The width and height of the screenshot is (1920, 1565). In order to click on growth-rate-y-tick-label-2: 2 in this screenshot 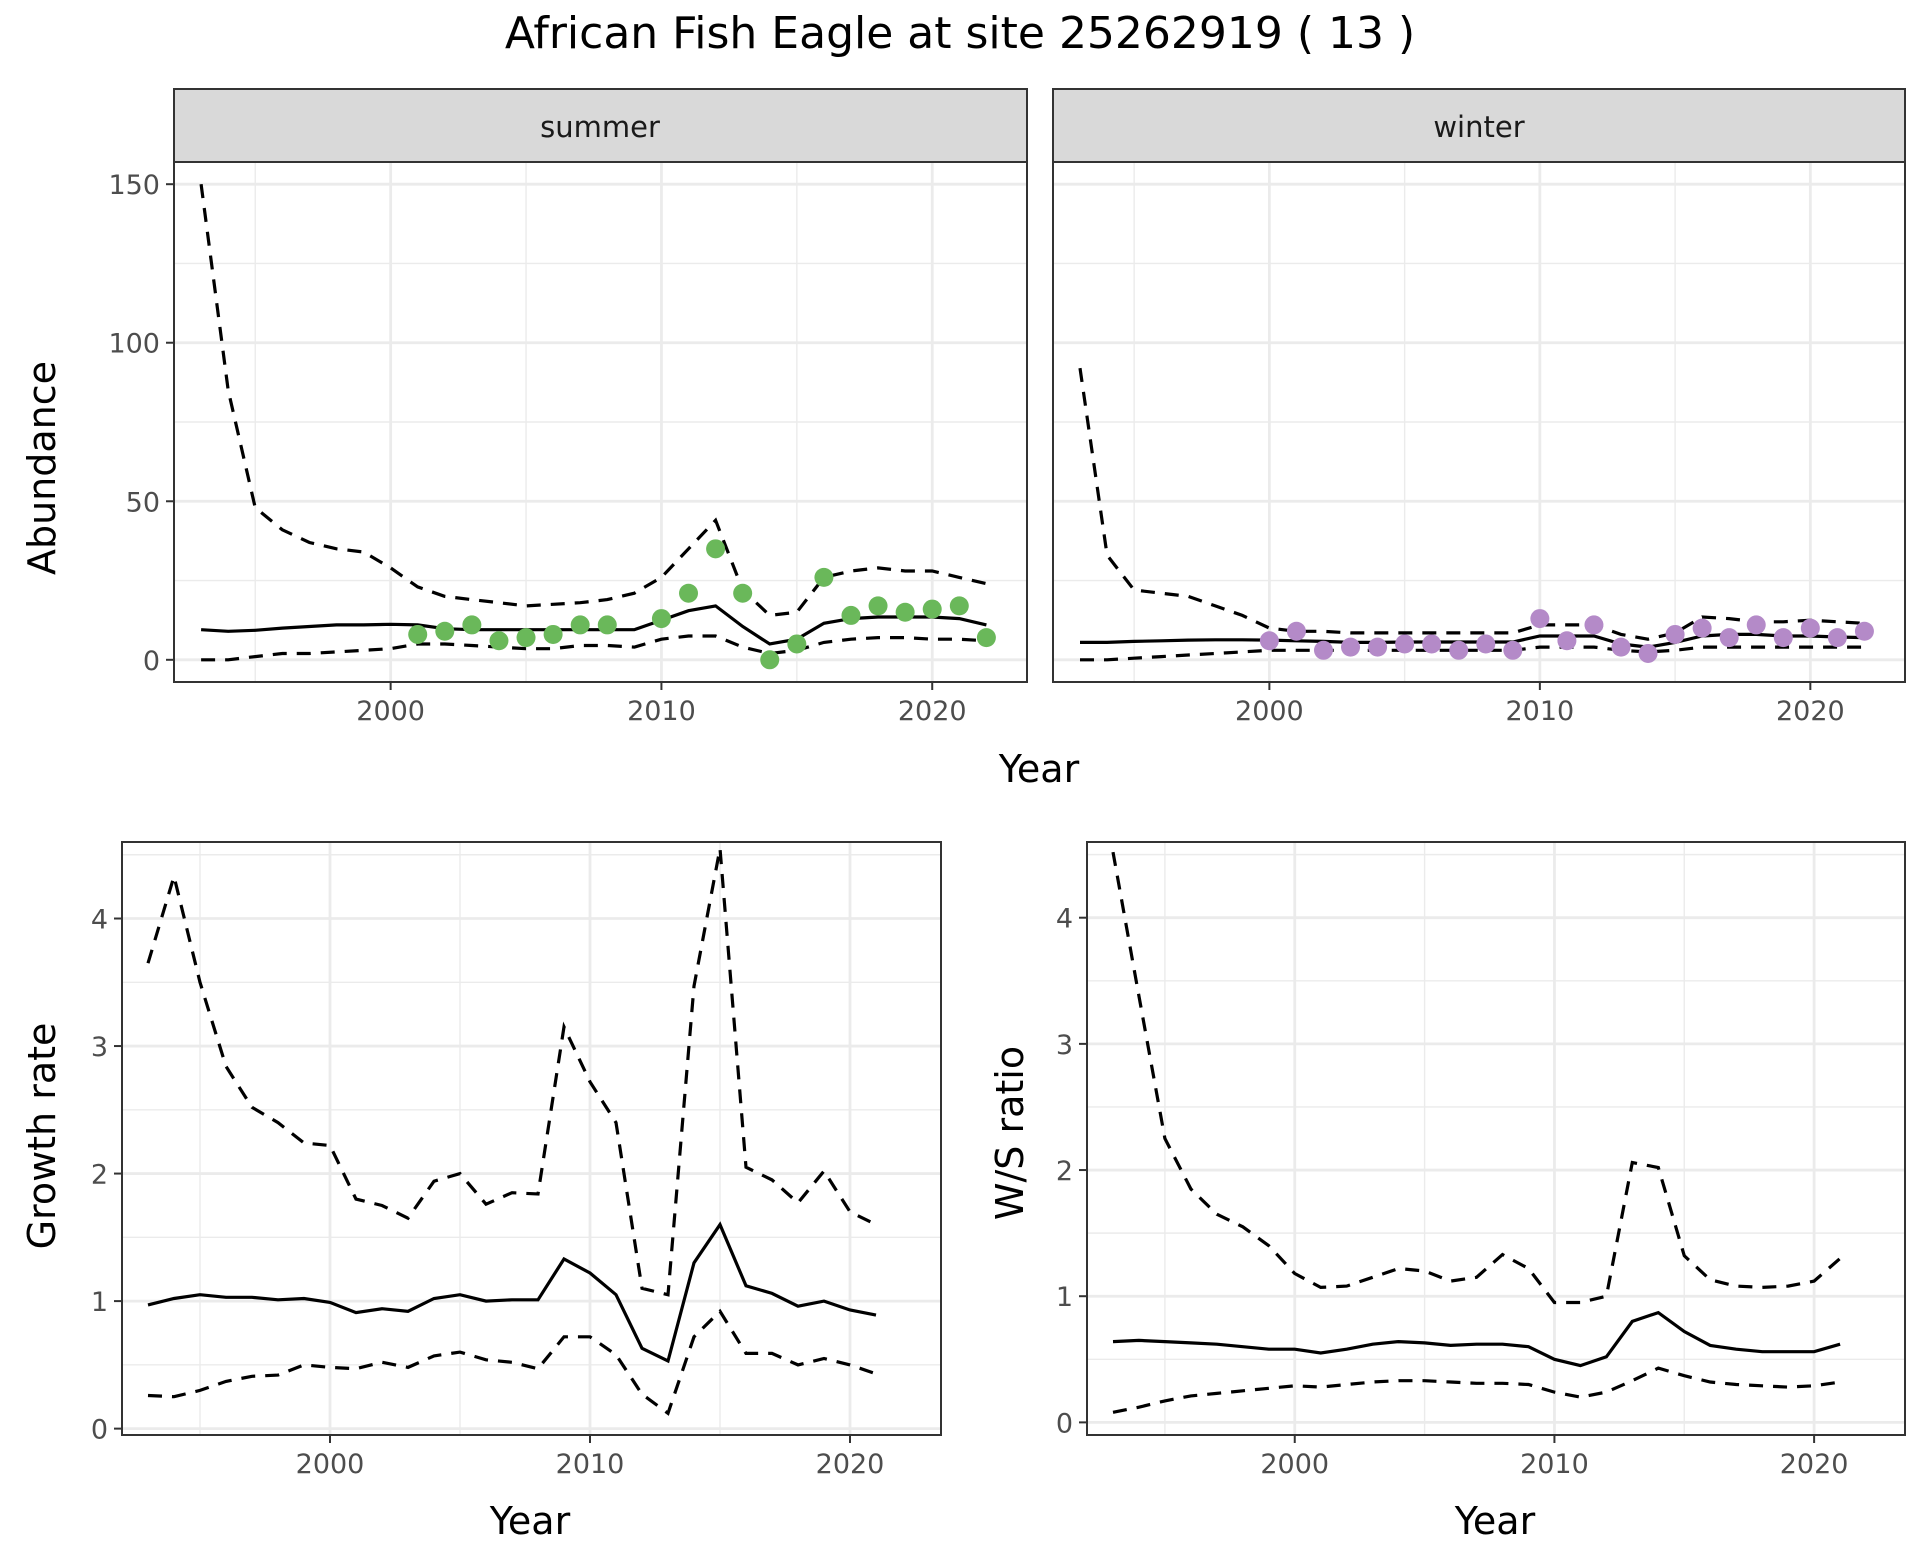, I will do `click(99, 1175)`.